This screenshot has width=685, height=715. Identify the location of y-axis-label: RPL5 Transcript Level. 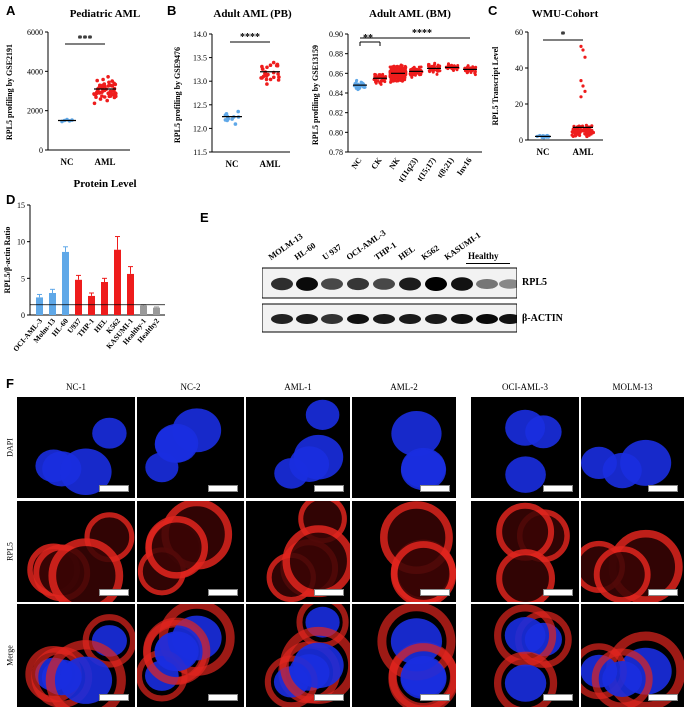
(495, 86).